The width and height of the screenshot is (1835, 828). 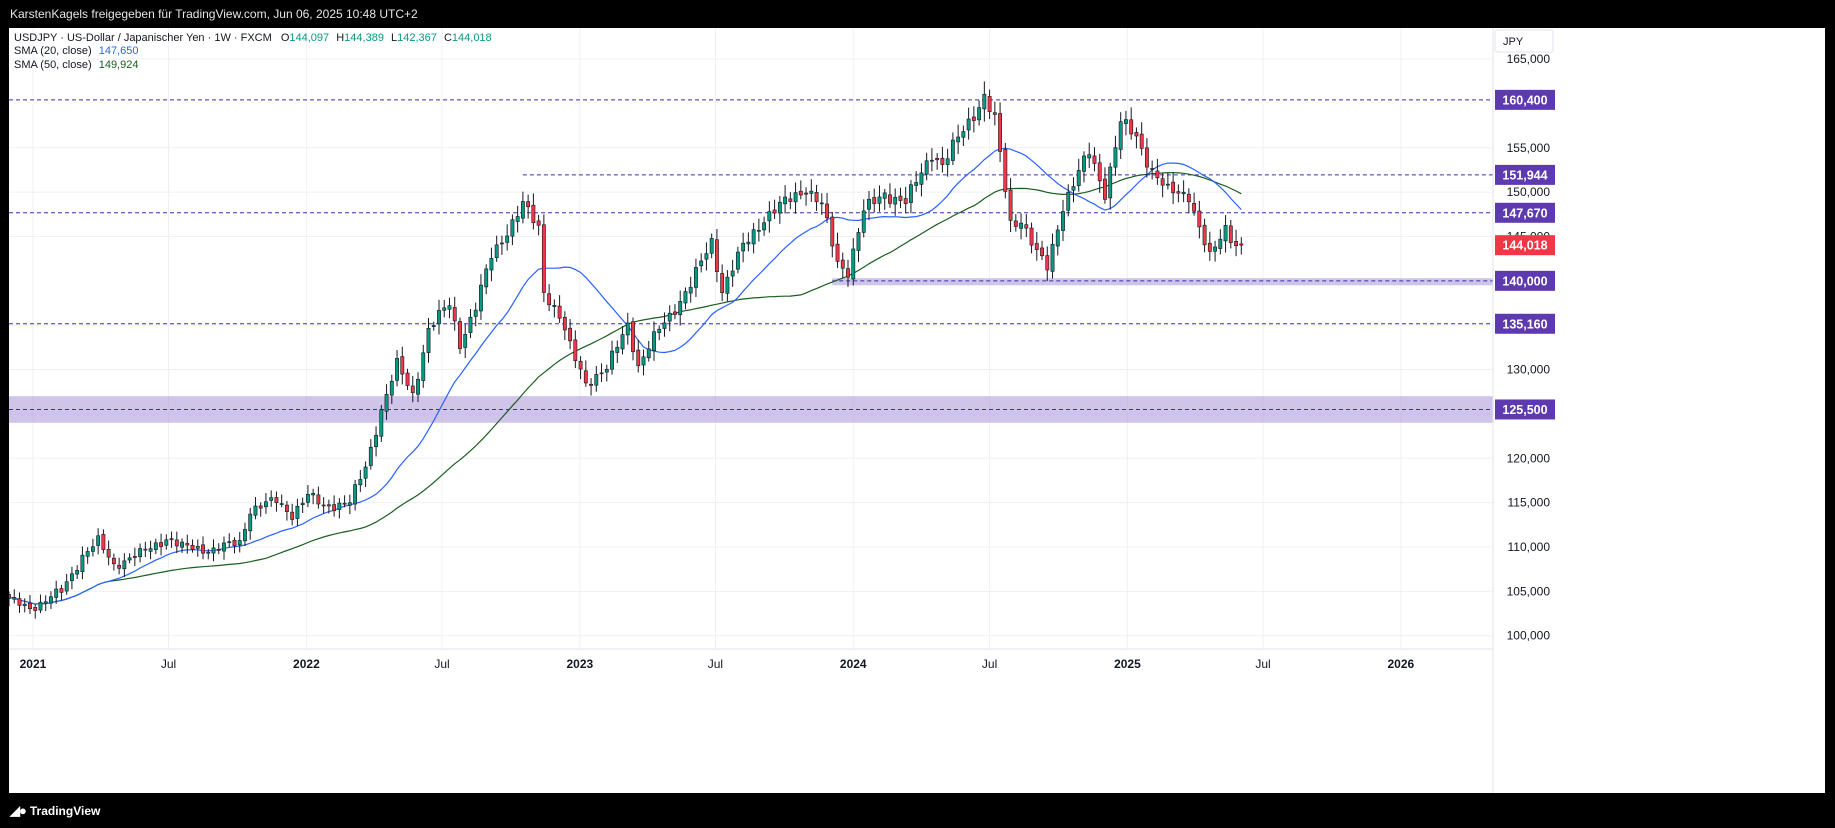 I want to click on tradingview-logo: ◢● TradingView, so click(x=55, y=811).